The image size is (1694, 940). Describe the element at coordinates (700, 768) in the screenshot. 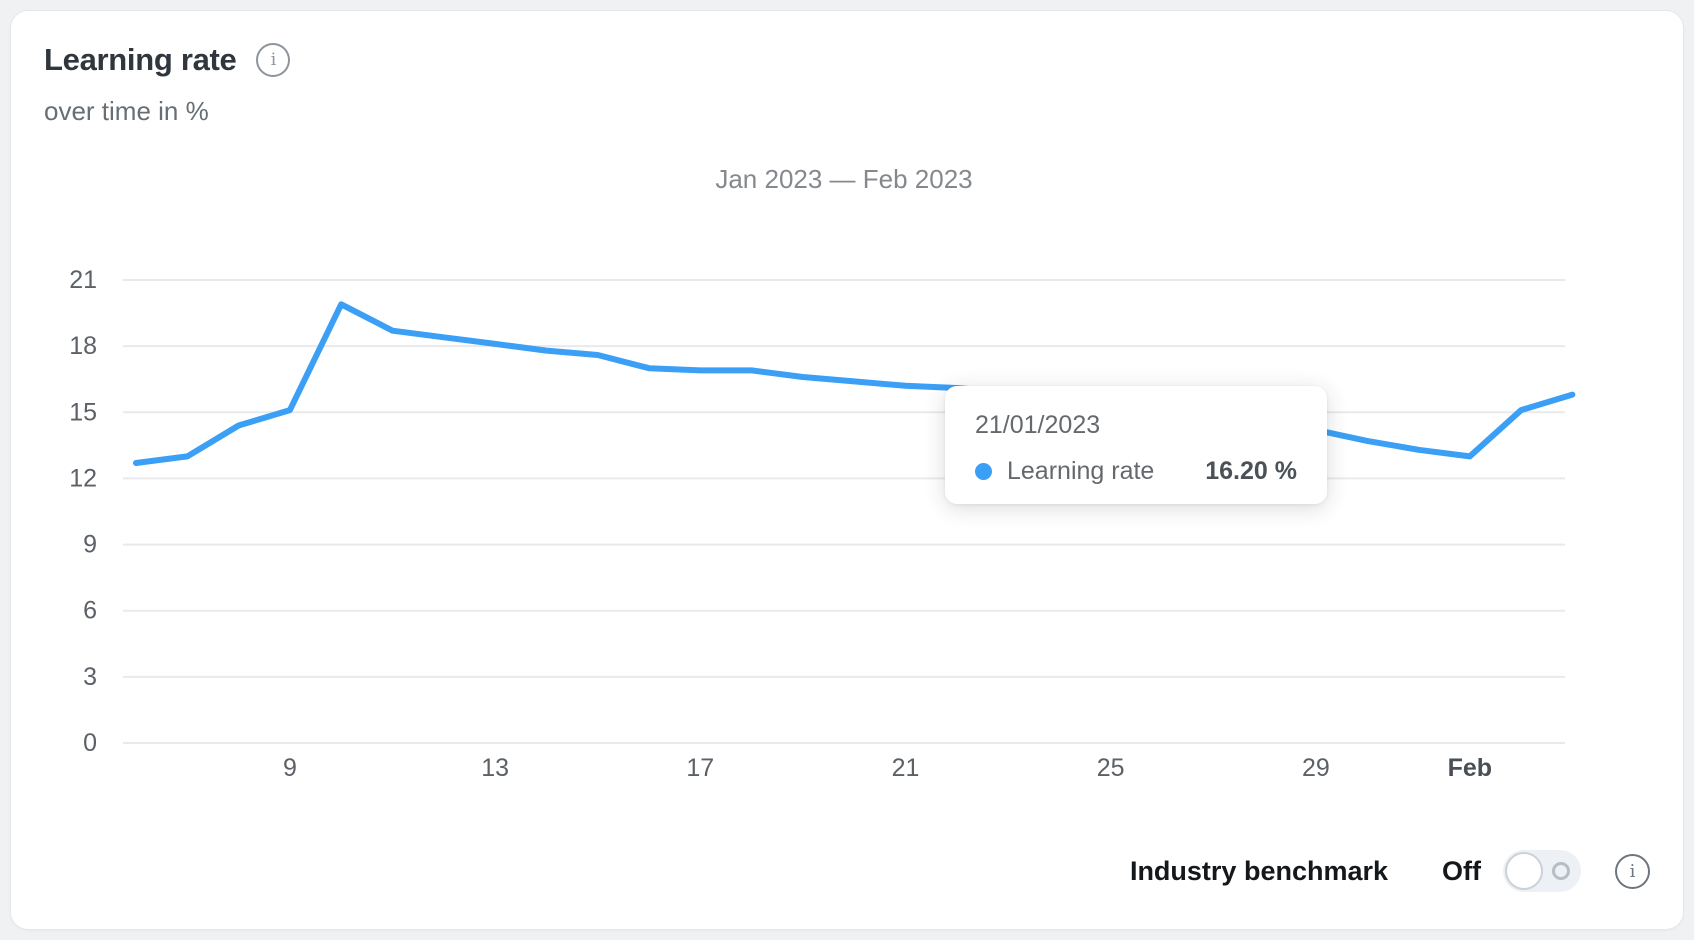

I see `x-axis-tick-label: 17` at that location.